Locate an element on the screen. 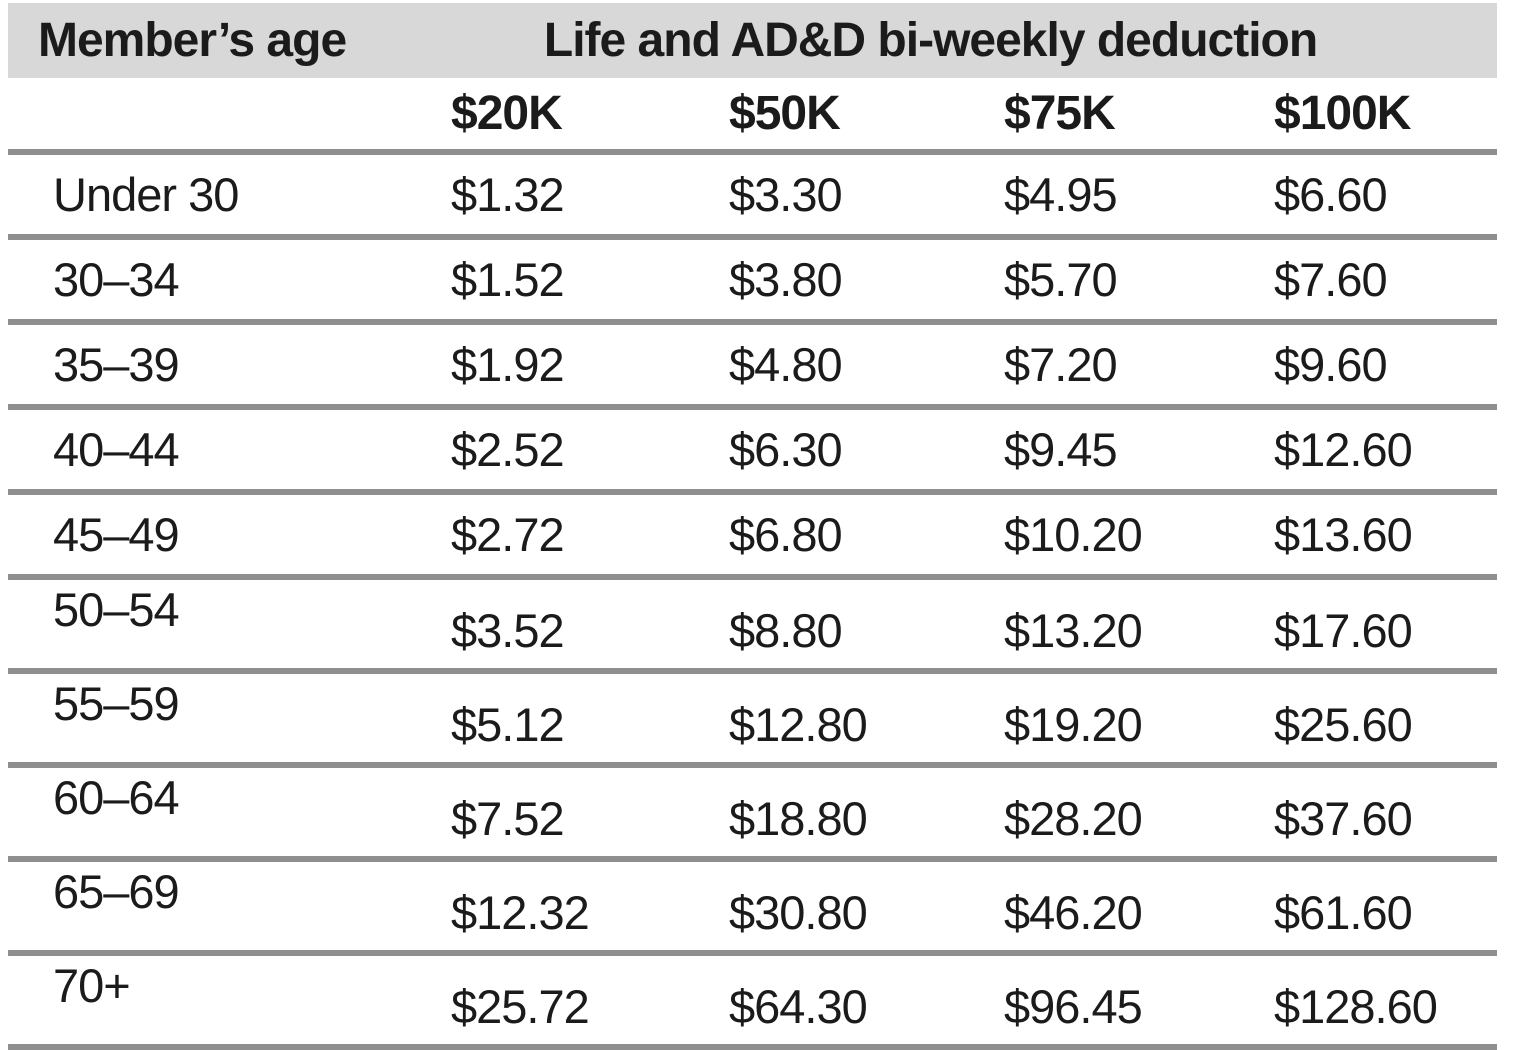 This screenshot has width=1536, height=1050. value-cell: $3.30 is located at coordinates (838, 196).